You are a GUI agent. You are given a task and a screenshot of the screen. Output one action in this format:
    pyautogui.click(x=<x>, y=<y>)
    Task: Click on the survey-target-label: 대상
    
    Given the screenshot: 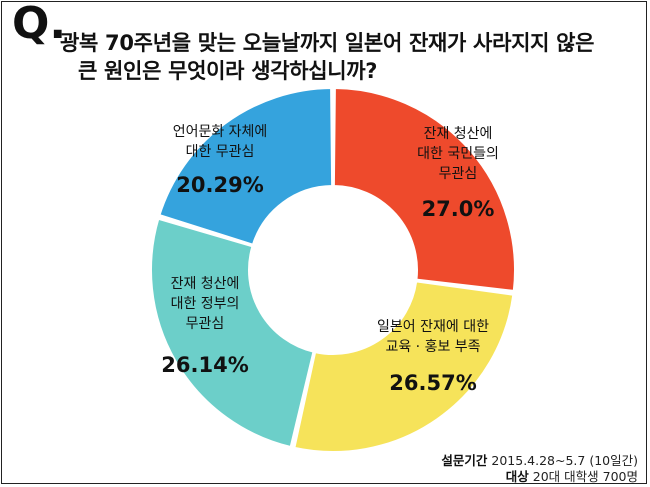 What is the action you would take?
    pyautogui.click(x=517, y=476)
    